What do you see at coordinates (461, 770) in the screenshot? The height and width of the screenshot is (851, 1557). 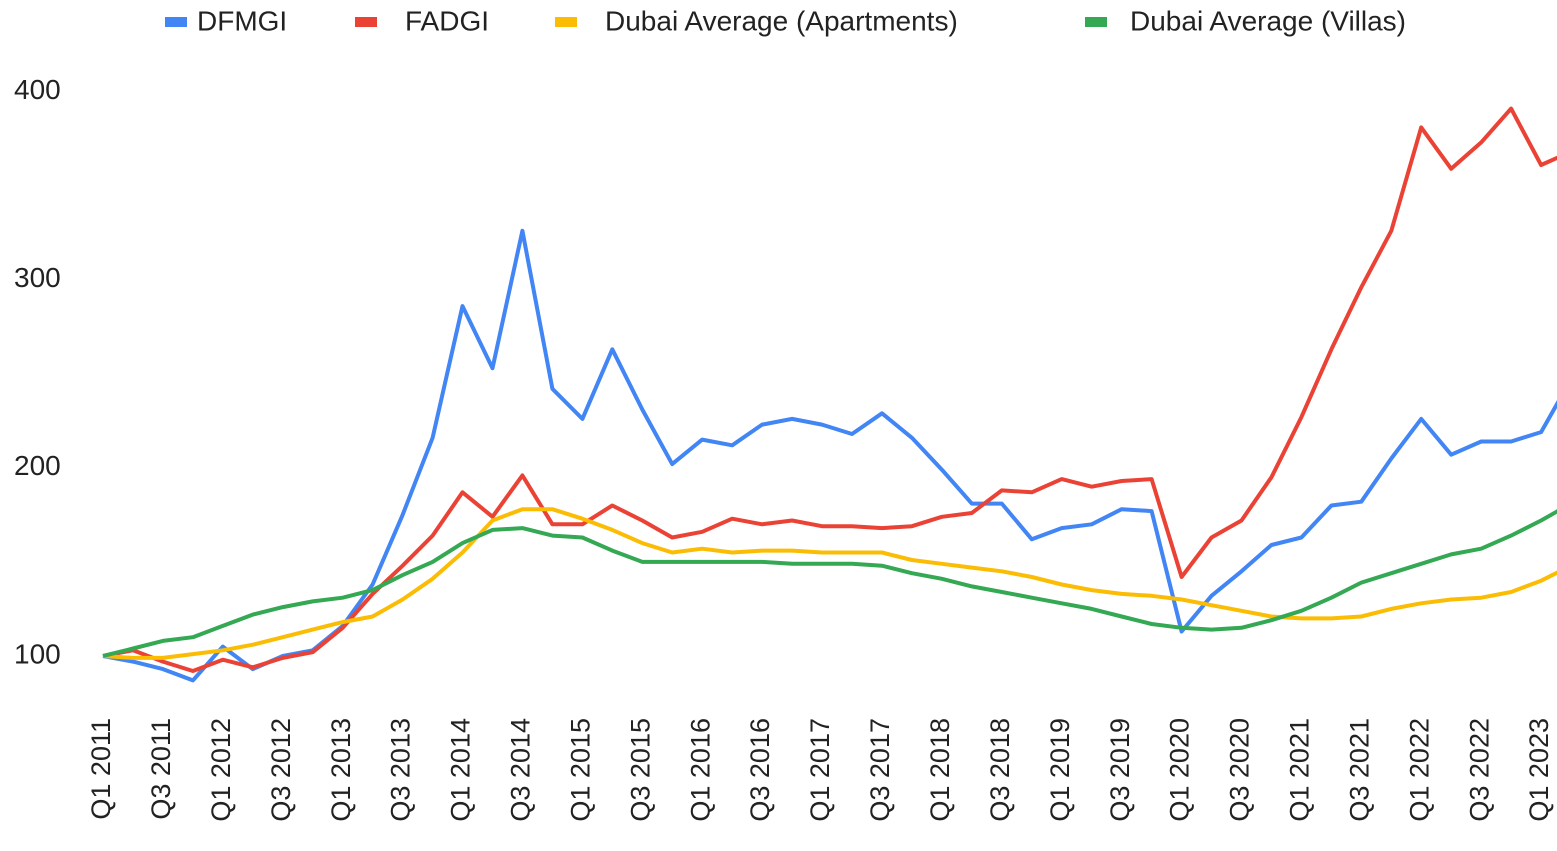 I see `x-tick-label: Q1 2014` at bounding box center [461, 770].